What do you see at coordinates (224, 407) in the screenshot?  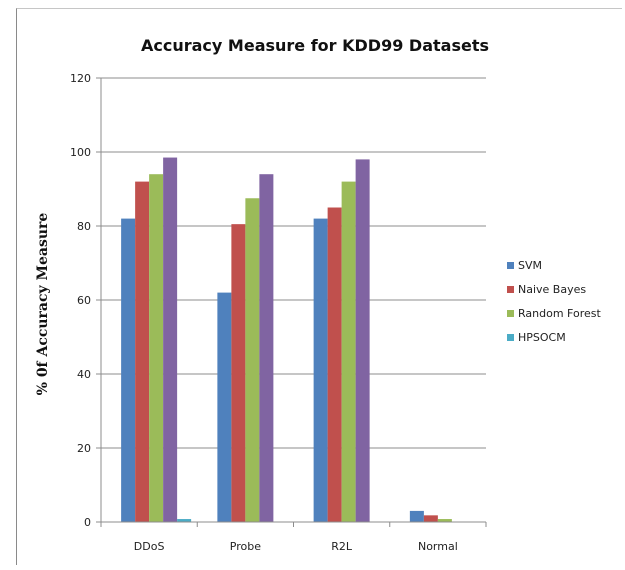 I see `bar-svm-probe` at bounding box center [224, 407].